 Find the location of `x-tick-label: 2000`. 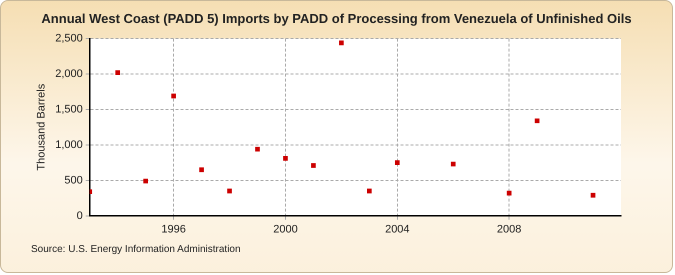

x-tick-label: 2000 is located at coordinates (285, 229).